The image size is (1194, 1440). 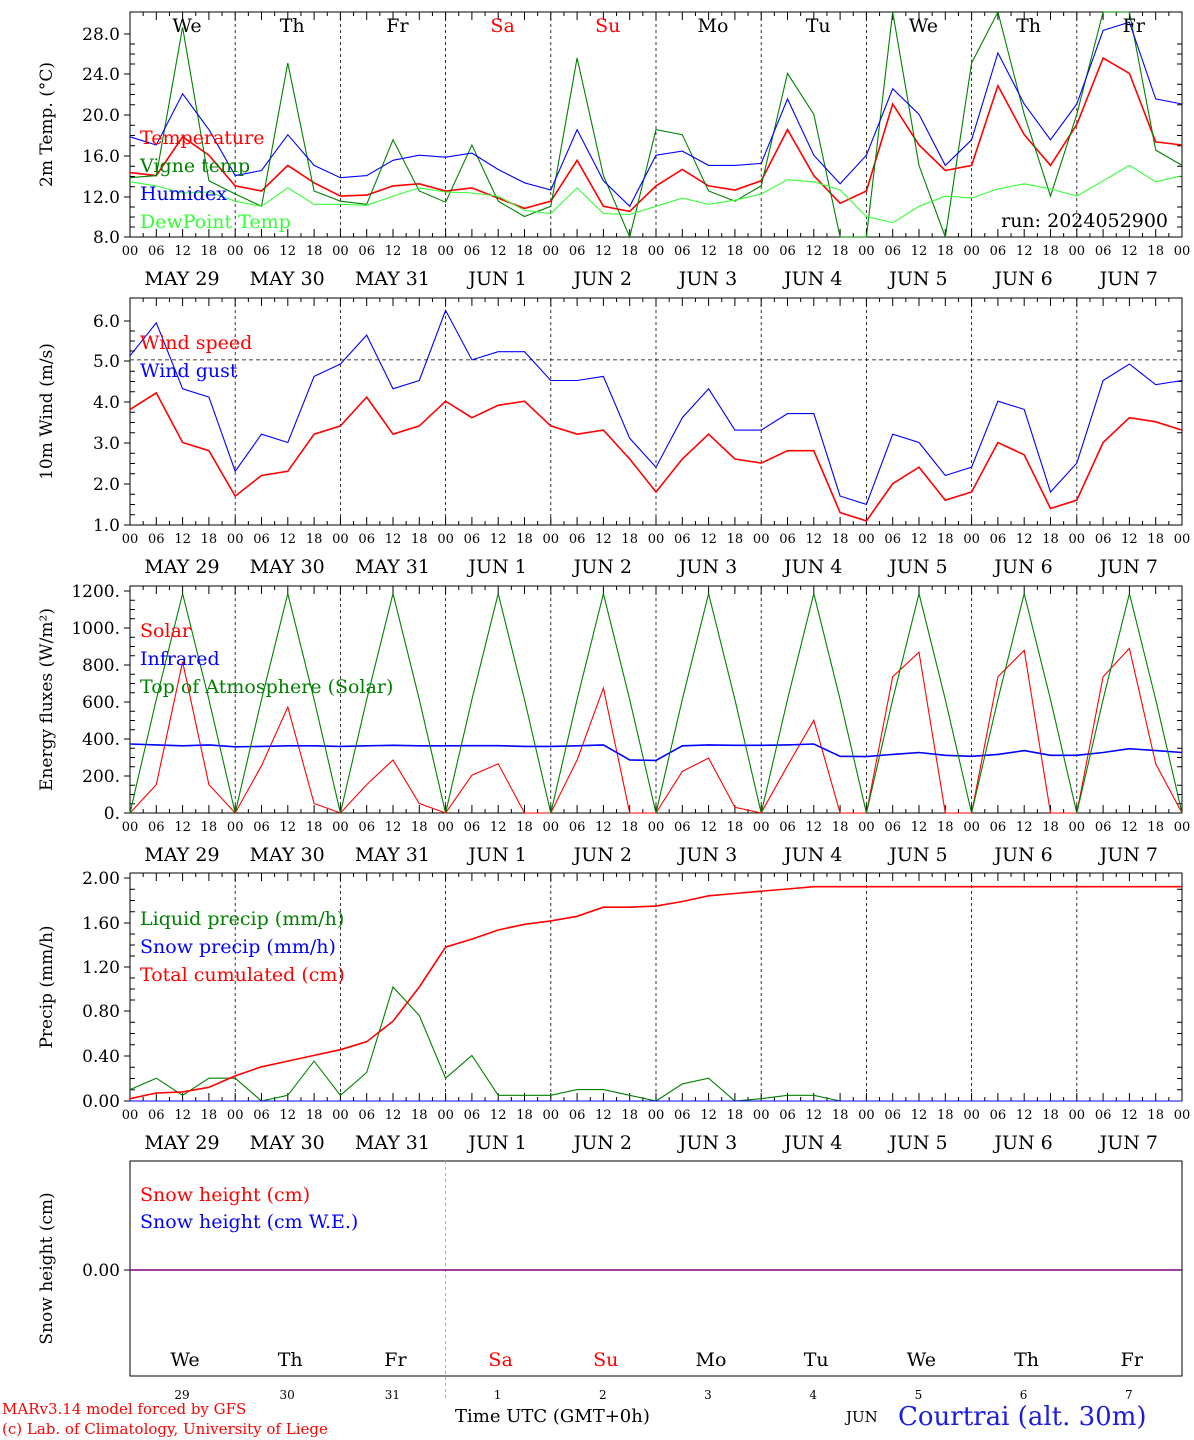 I want to click on y-tick-label: 2.00, so click(x=101, y=879).